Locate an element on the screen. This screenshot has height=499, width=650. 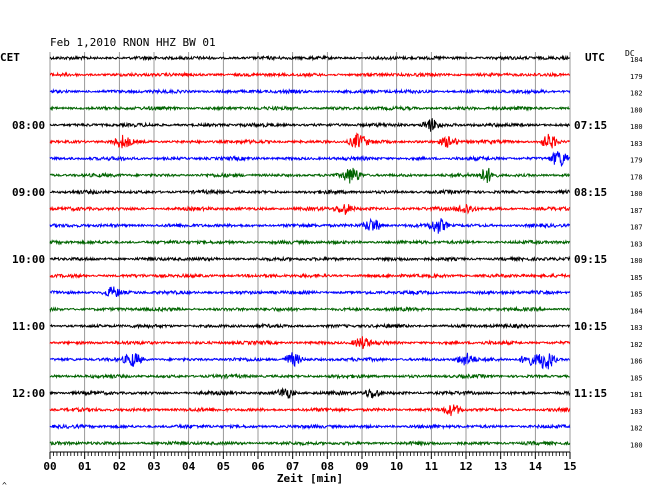
utc-hour-labels: 07:15 08:15 09:15 10:15 11:15 is located at coordinates (590, 259).